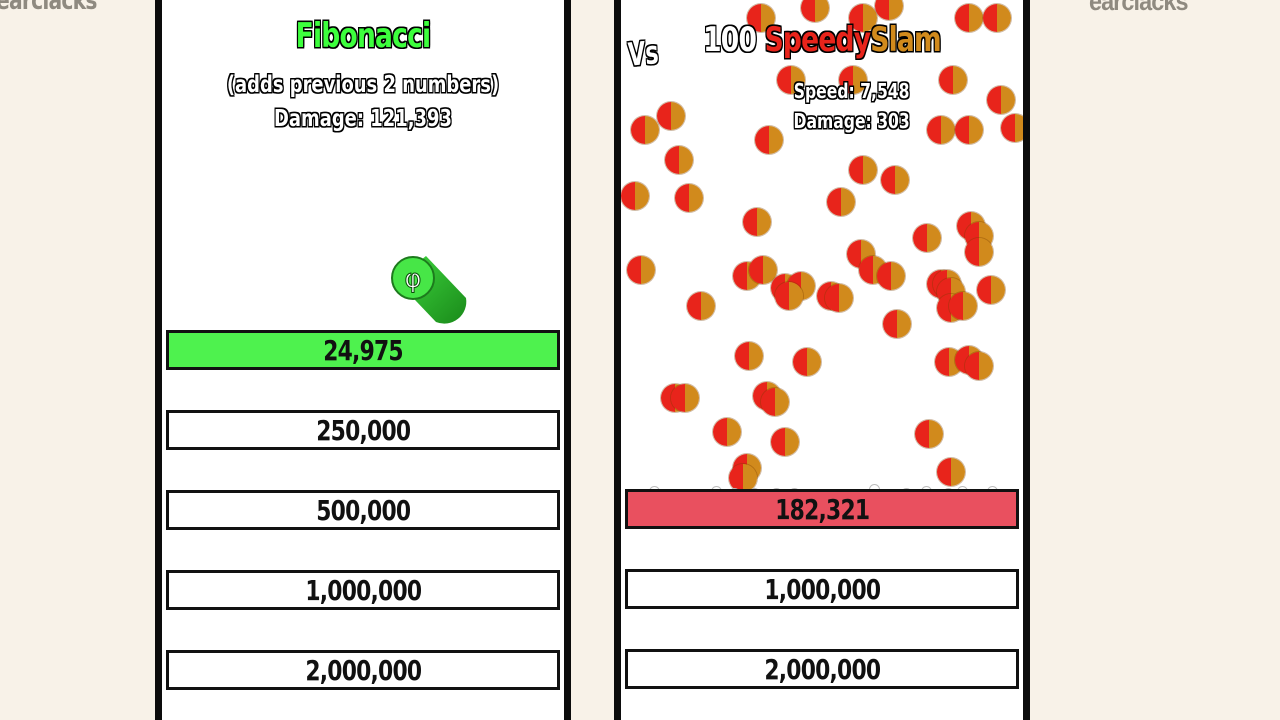 The height and width of the screenshot is (720, 1280). I want to click on watermark-right: earclacks, so click(1139, 8).